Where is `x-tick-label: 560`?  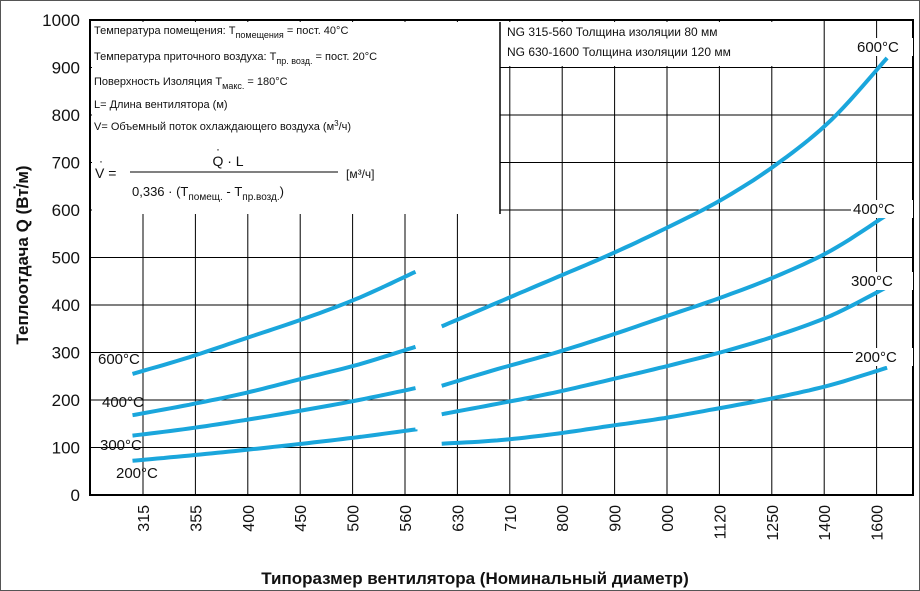 x-tick-label: 560 is located at coordinates (406, 518).